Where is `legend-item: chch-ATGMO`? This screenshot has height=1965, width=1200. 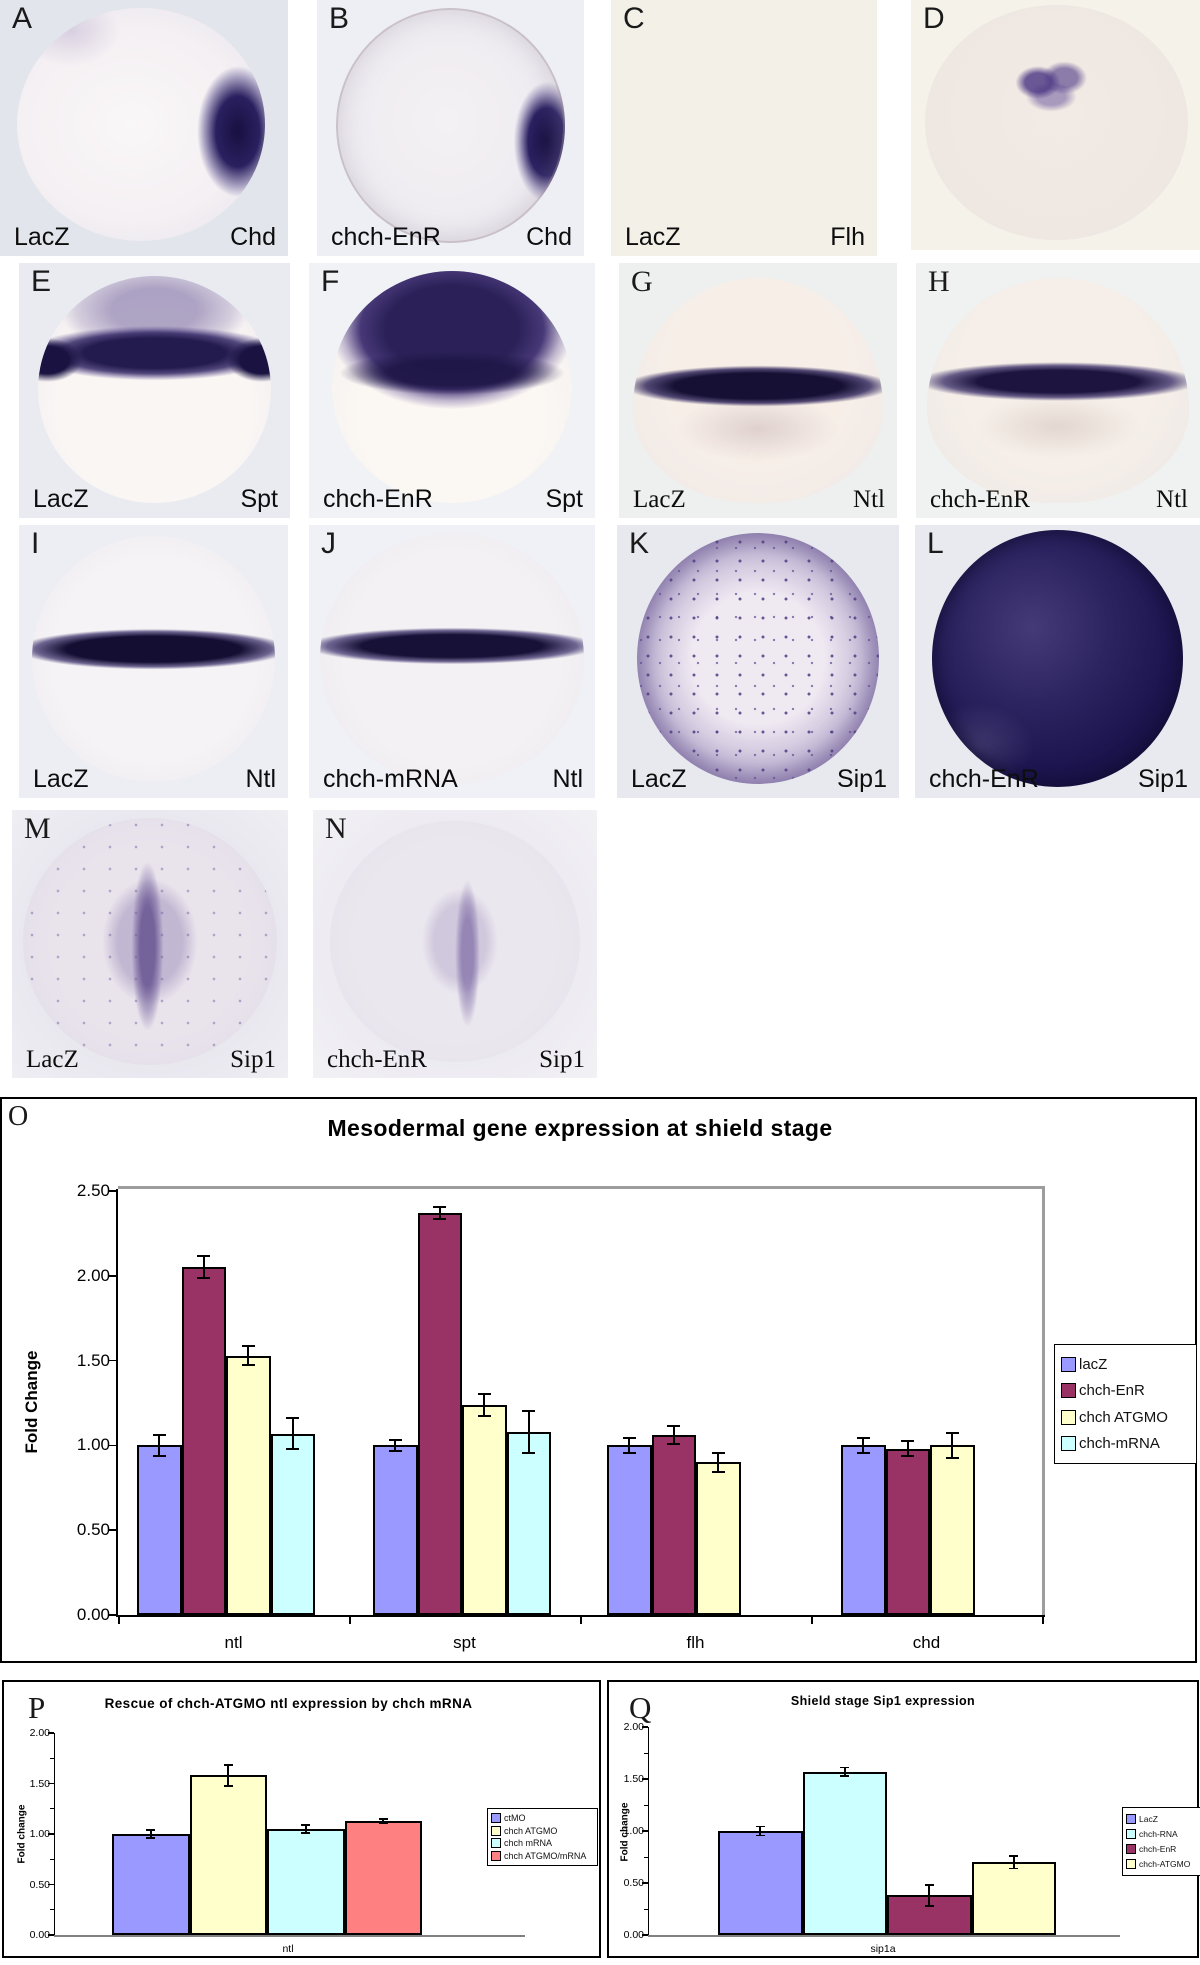
legend-item: chch-ATGMO is located at coordinates (1162, 1864).